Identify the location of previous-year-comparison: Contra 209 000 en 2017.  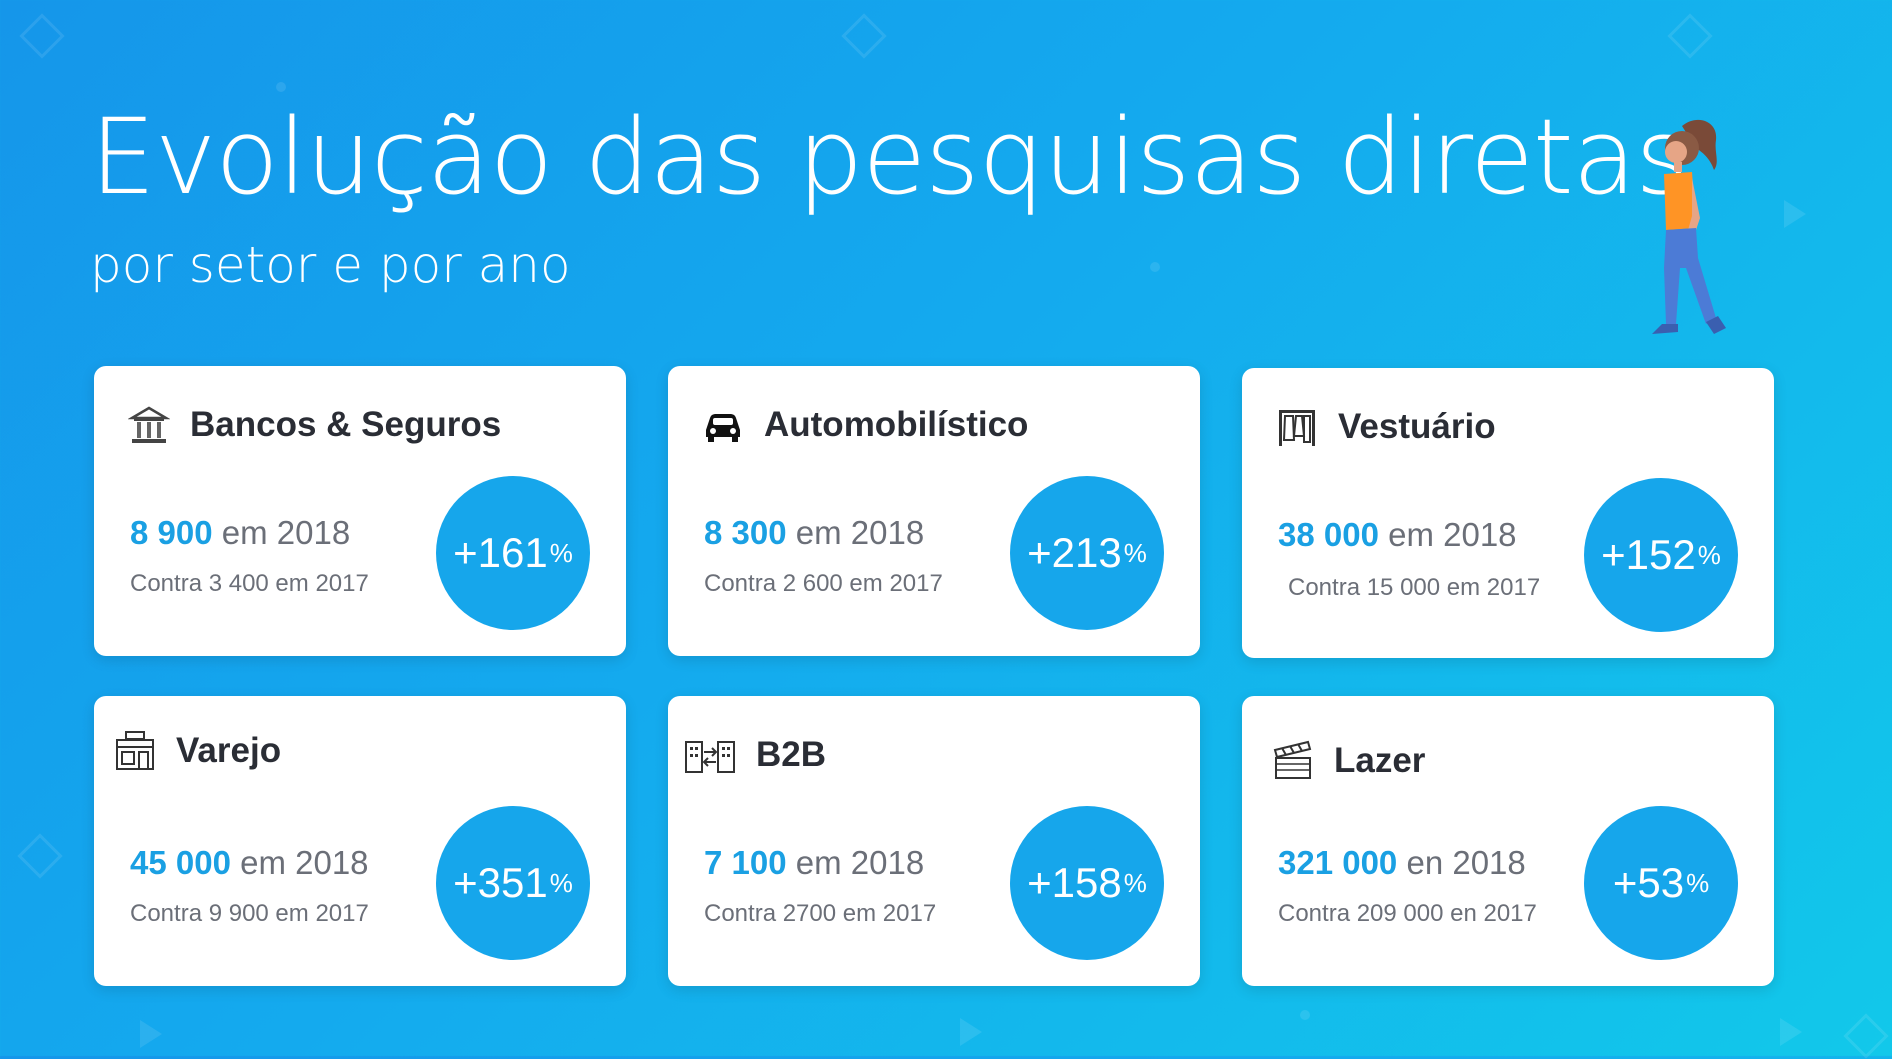
(1407, 913).